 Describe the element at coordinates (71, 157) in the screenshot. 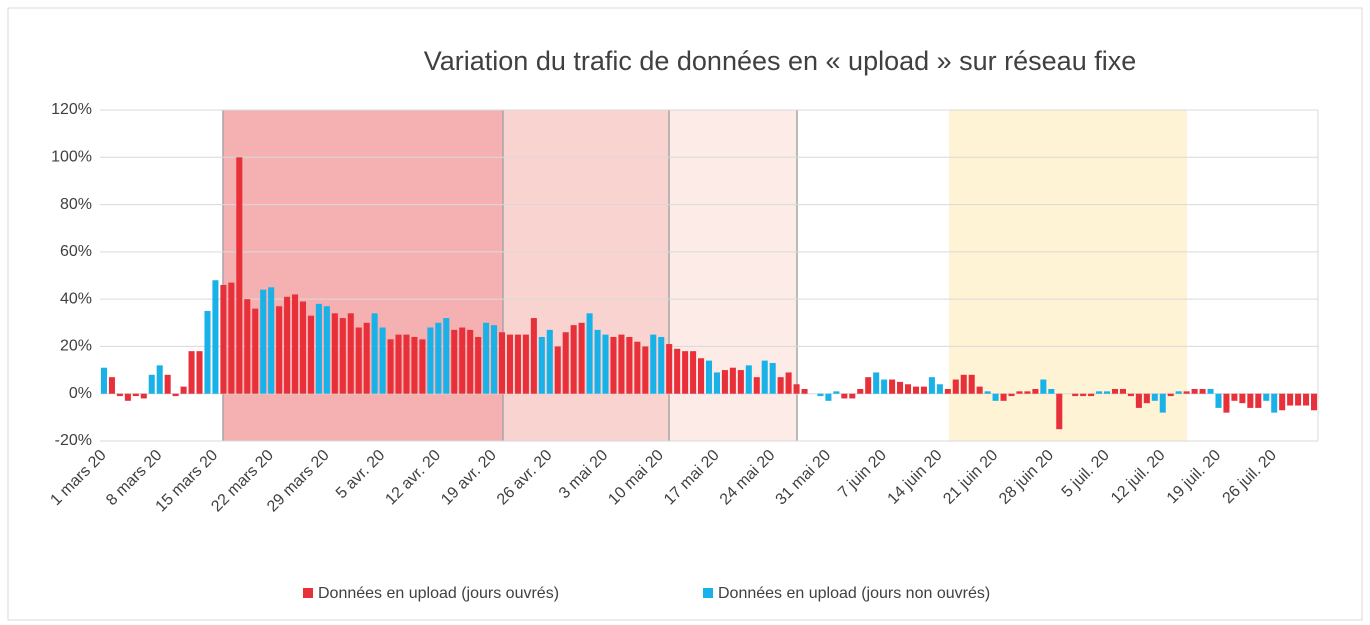

I see `y-tick-label: 100%` at that location.